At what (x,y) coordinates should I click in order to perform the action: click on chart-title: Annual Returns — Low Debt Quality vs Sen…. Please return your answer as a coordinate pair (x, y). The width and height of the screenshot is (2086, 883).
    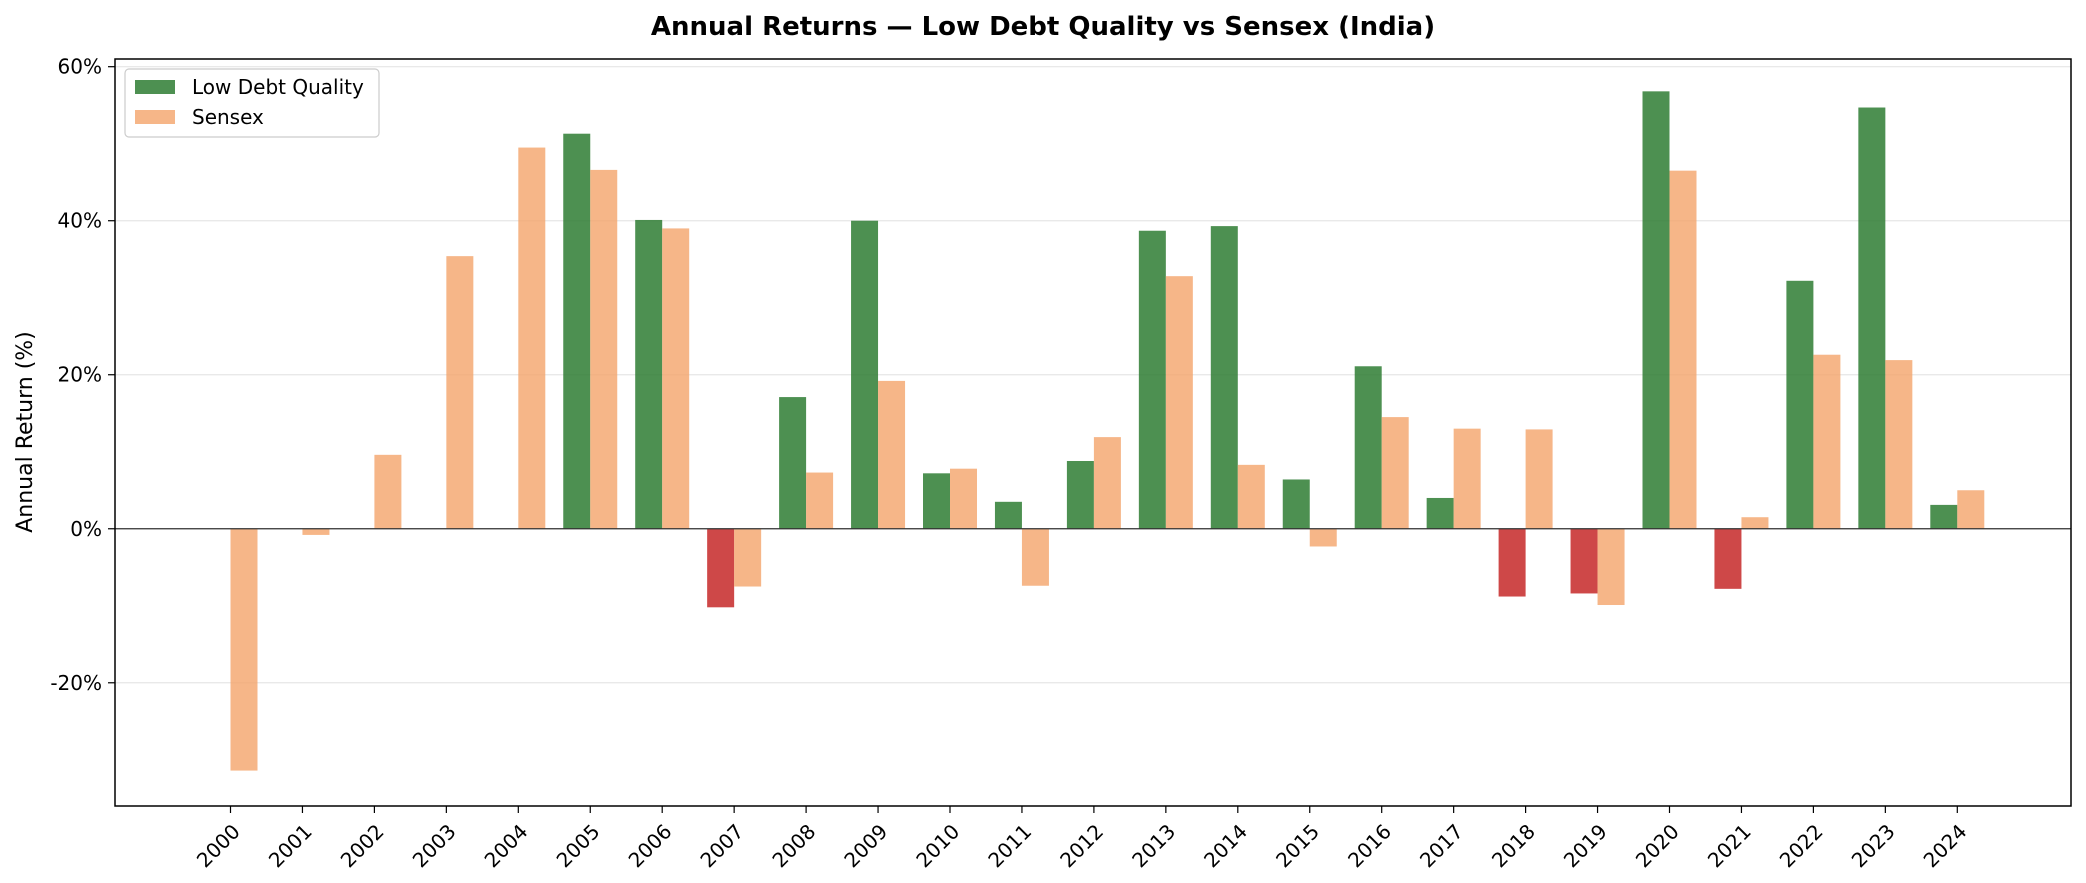
    Looking at the image, I should click on (1043, 27).